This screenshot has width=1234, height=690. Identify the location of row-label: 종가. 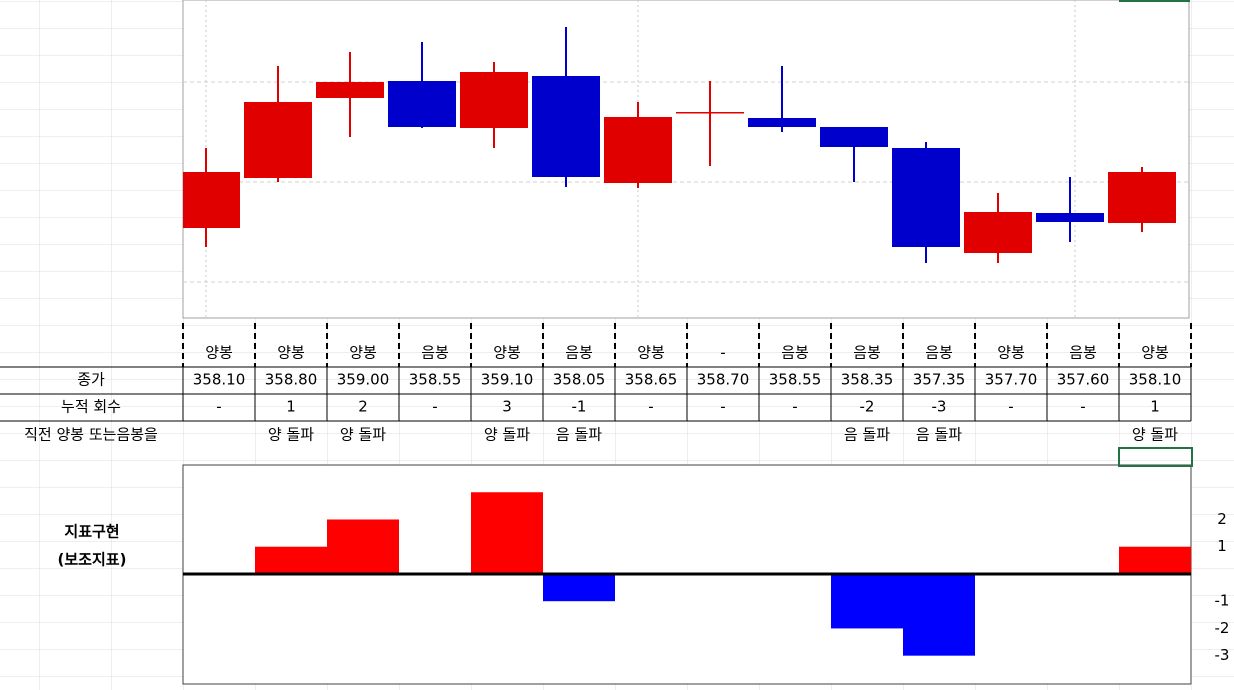
(91, 380).